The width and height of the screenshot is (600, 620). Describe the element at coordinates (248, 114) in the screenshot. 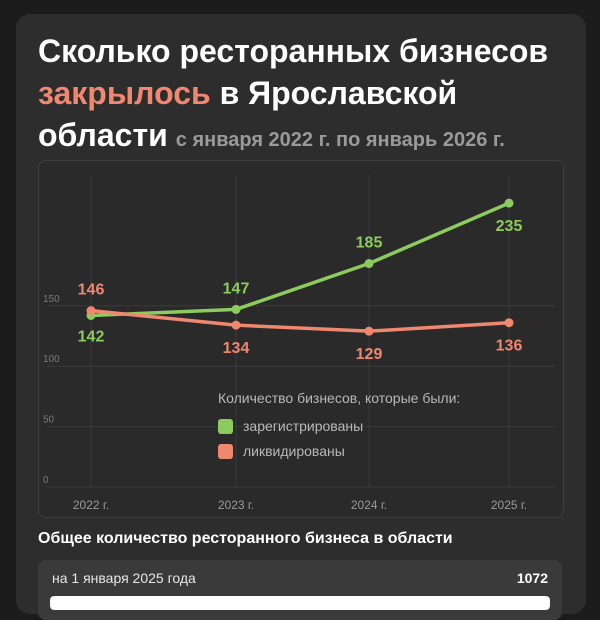

I see `title-text-rest: в Ярославской области` at that location.